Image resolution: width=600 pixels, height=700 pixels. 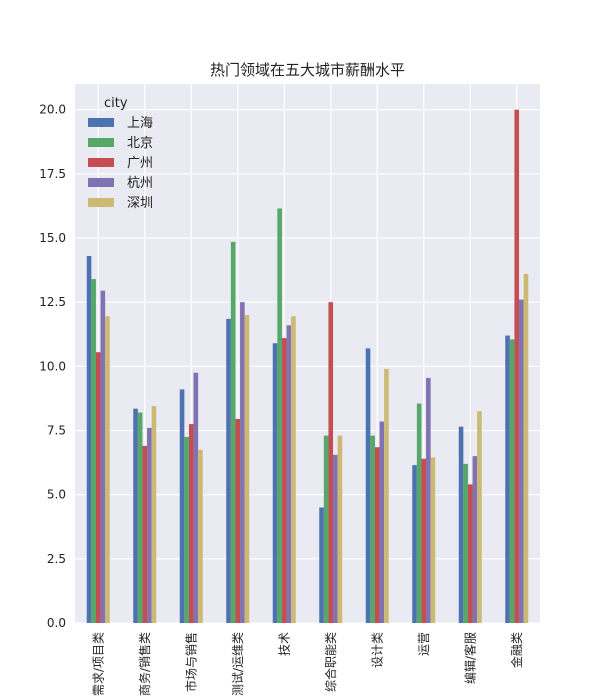 What do you see at coordinates (56, 559) in the screenshot?
I see `y-tick-label: 2.5` at bounding box center [56, 559].